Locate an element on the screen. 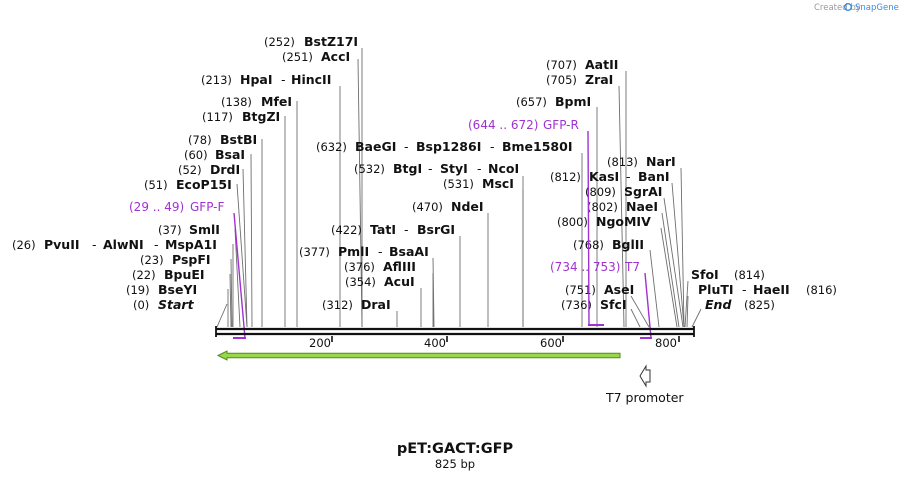 This screenshot has width=911, height=479. plasmid-name: pET:GACT:GFP is located at coordinates (455, 449).